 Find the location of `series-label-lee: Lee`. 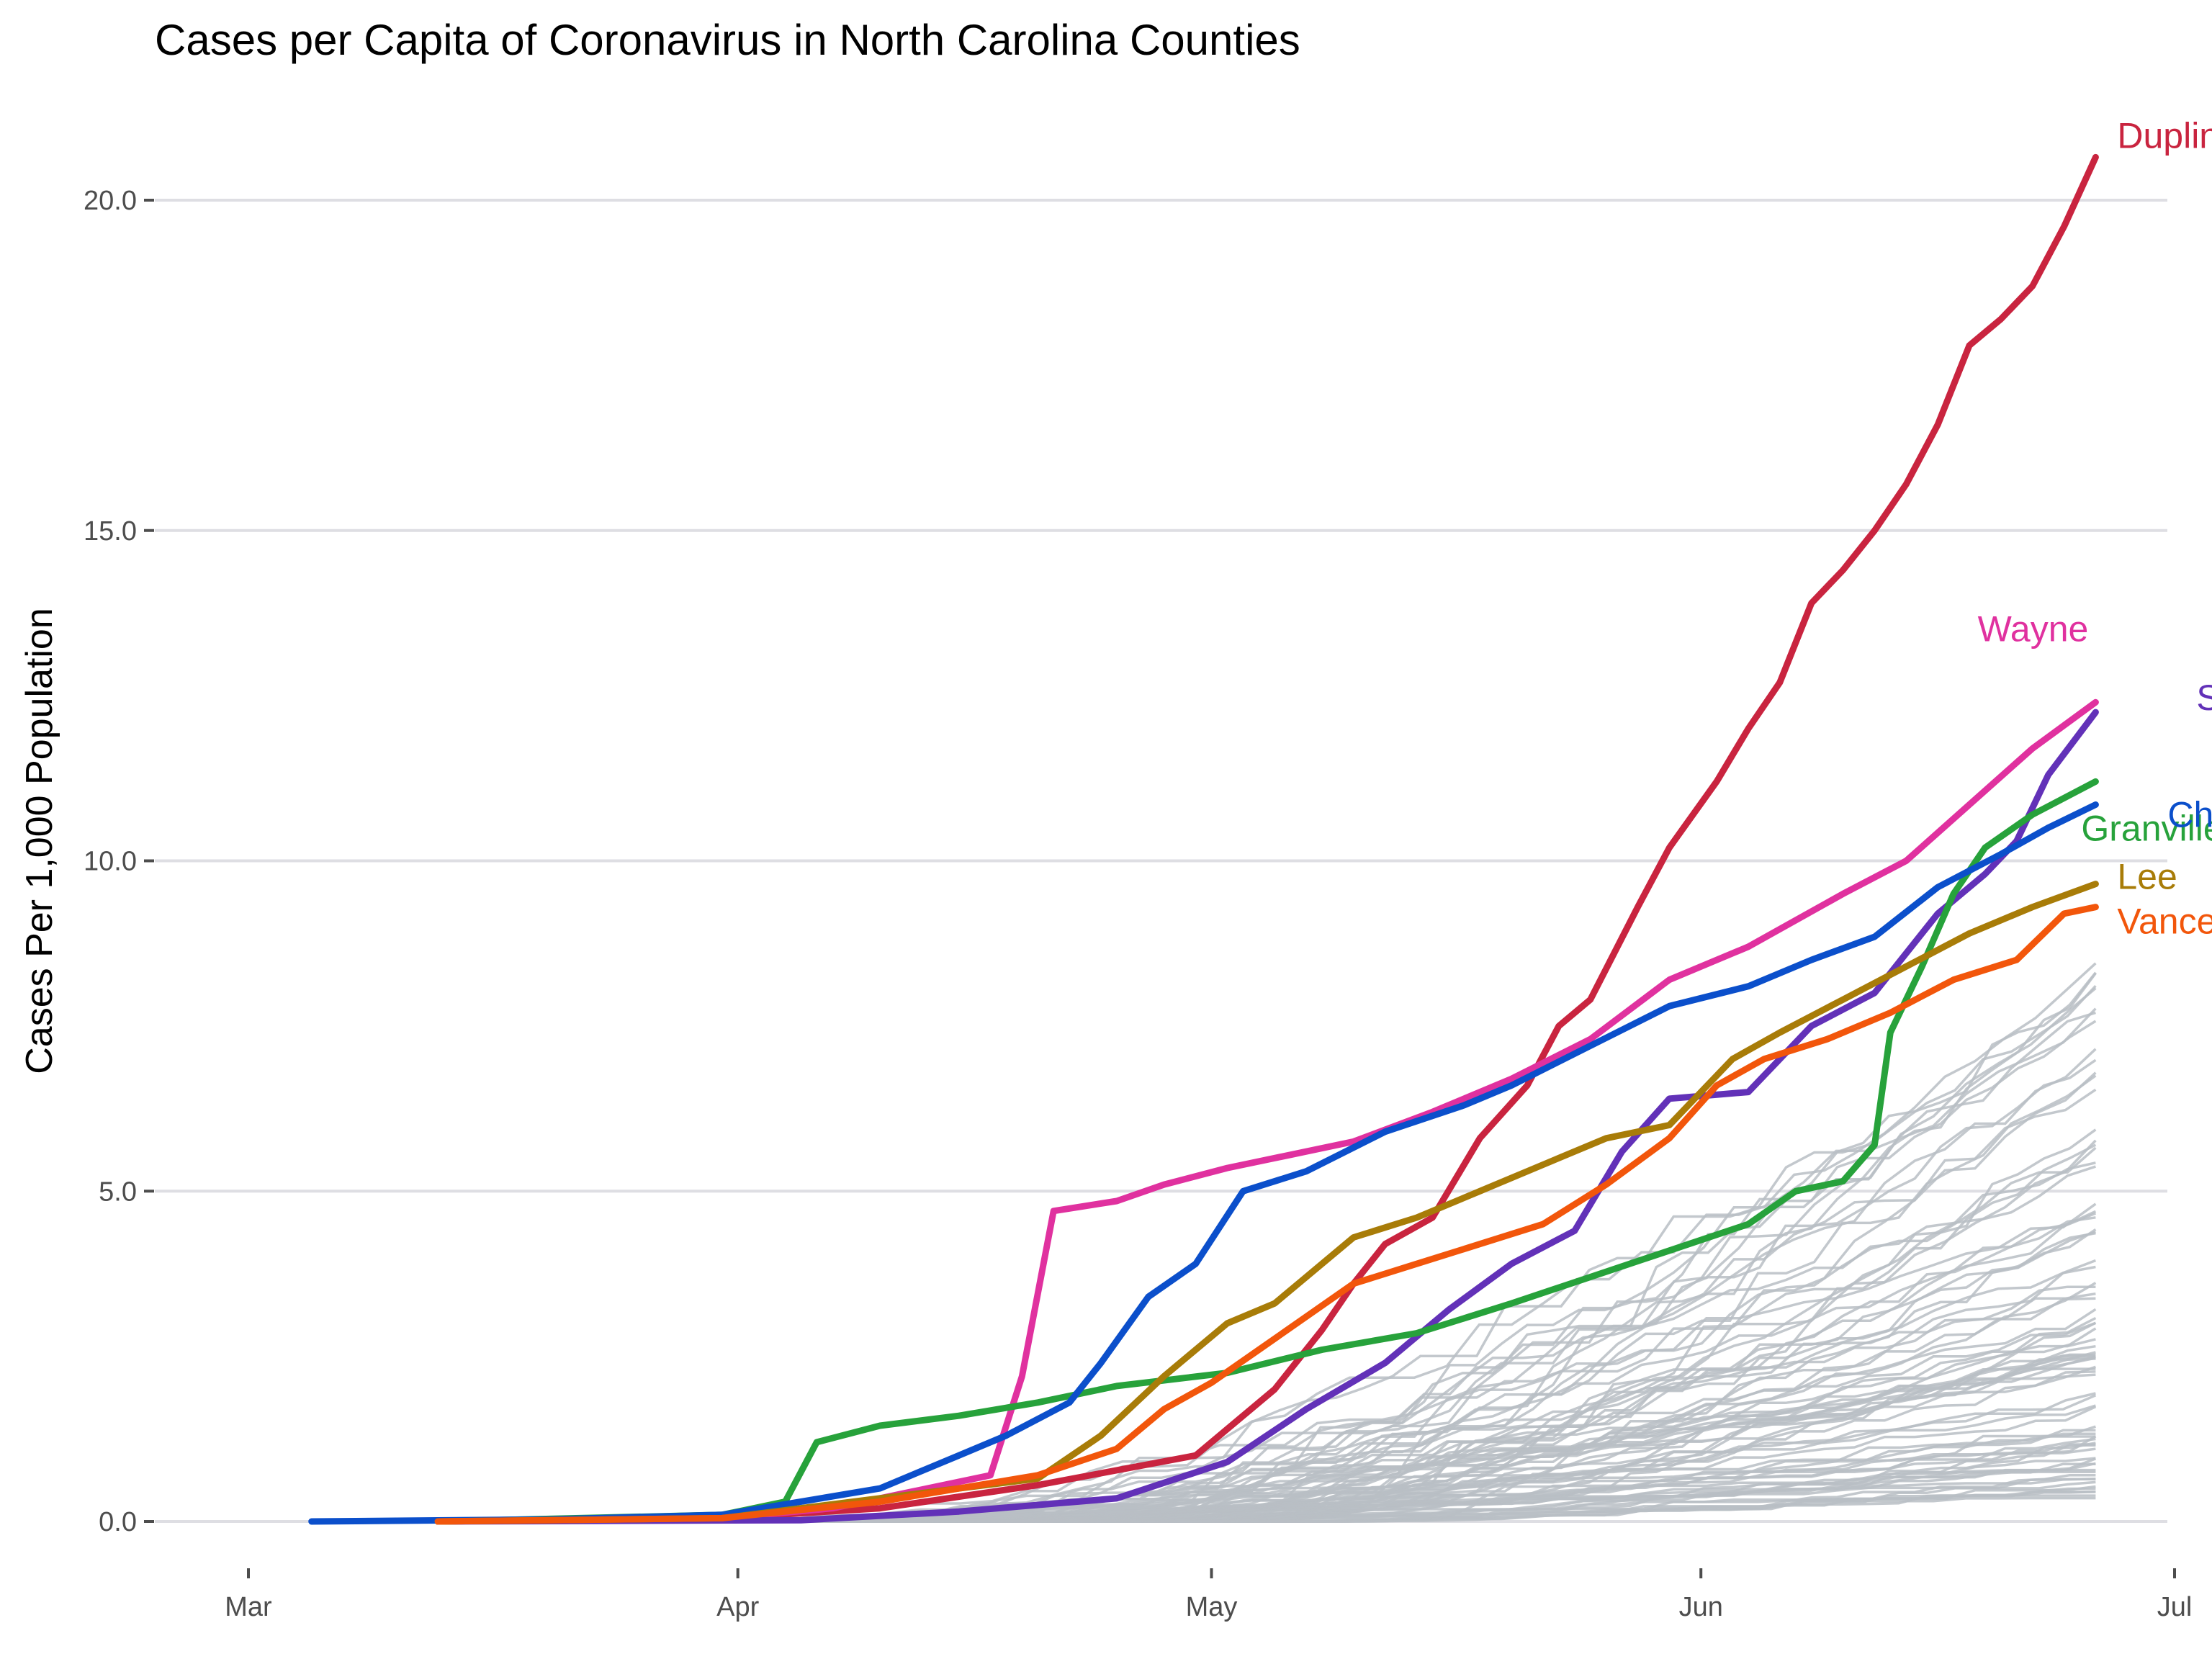

series-label-lee: Lee is located at coordinates (2147, 877).